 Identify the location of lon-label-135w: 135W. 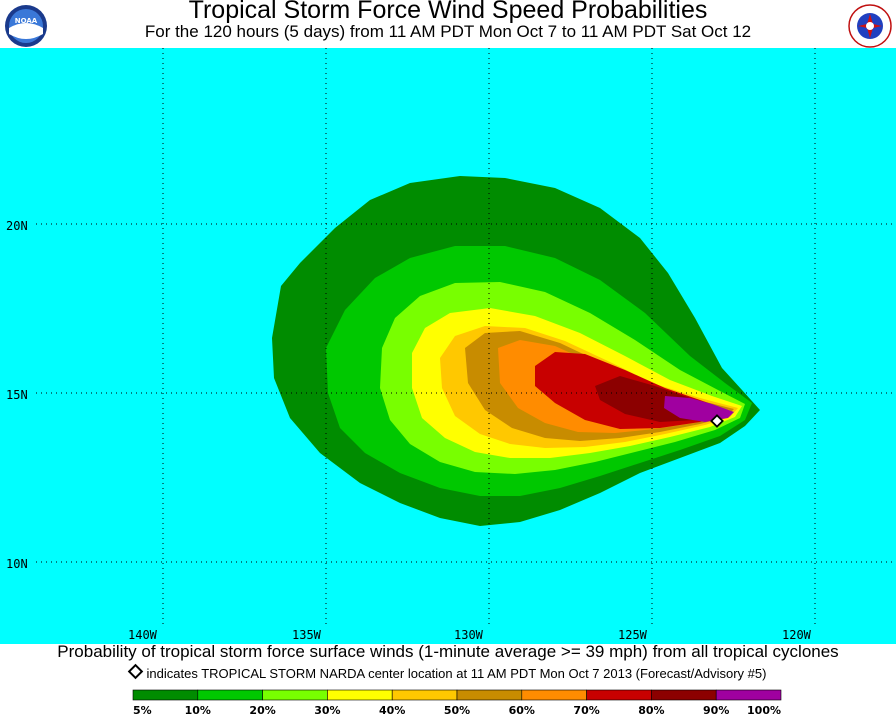
(307, 635).